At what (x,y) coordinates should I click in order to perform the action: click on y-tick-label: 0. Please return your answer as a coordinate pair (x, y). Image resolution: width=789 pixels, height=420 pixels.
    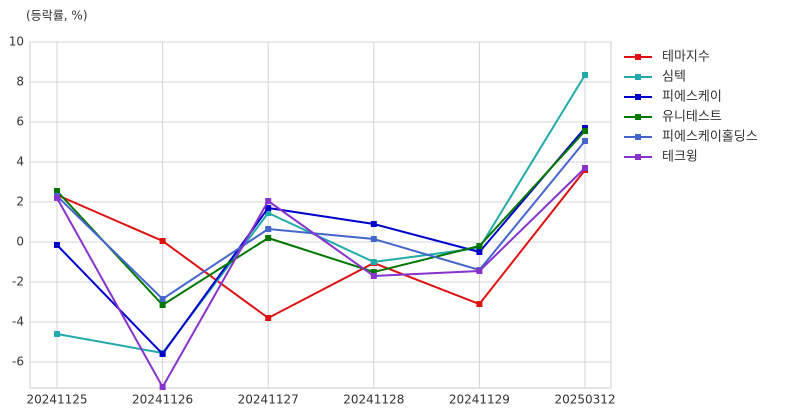
    Looking at the image, I should click on (20, 242).